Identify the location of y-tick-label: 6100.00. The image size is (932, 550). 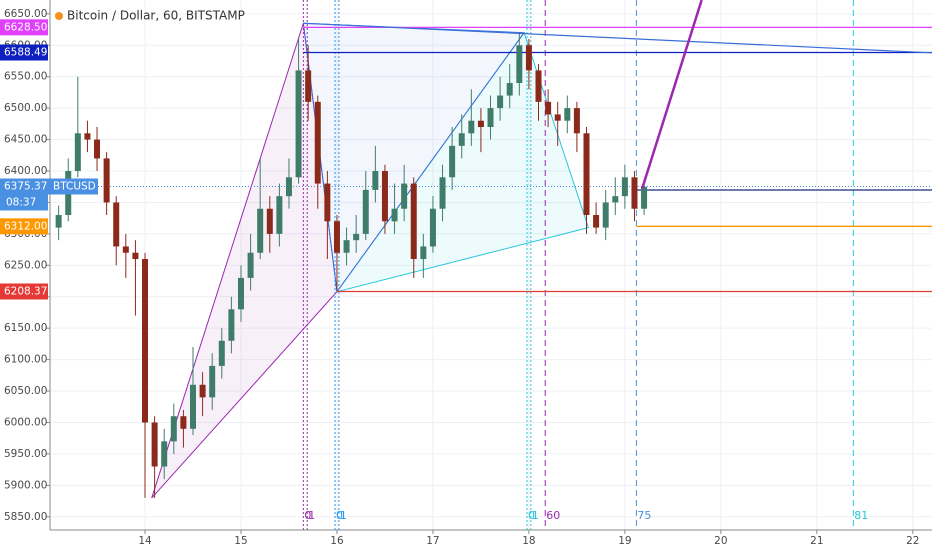
(25, 360).